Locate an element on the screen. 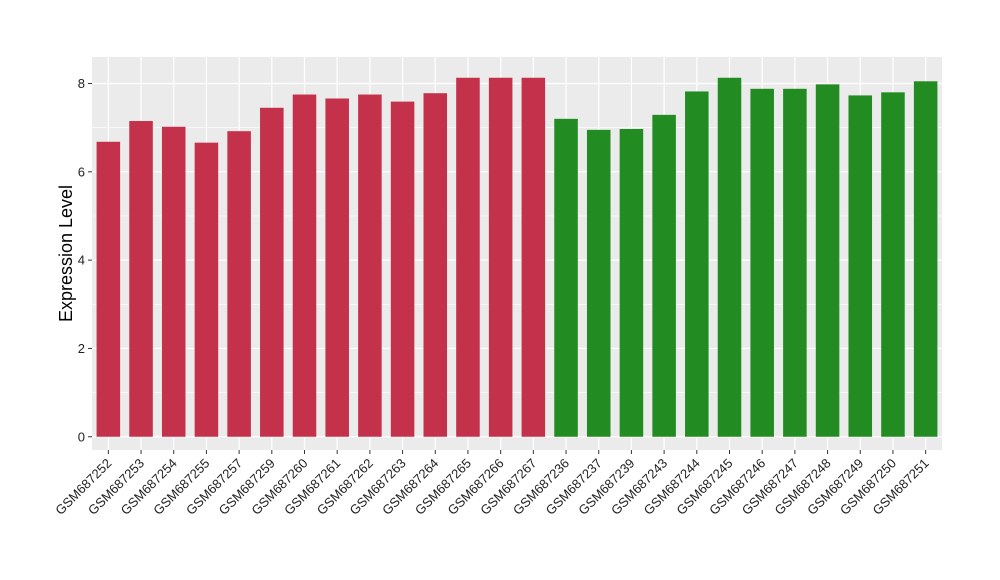  y-tick-label: 2 is located at coordinates (81, 348).